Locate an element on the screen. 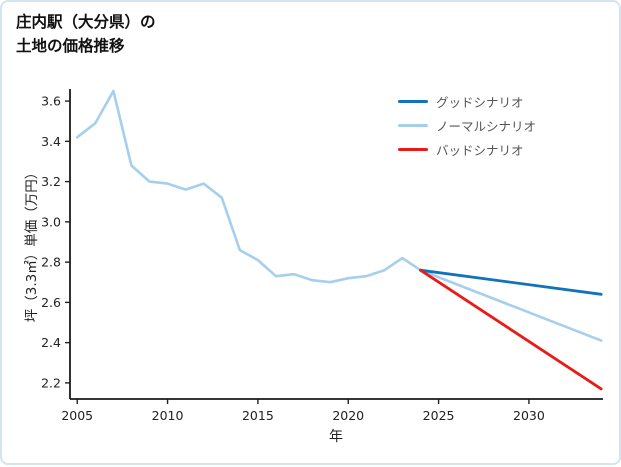 This screenshot has height=467, width=621. x-axis-label: 年 is located at coordinates (336, 437).